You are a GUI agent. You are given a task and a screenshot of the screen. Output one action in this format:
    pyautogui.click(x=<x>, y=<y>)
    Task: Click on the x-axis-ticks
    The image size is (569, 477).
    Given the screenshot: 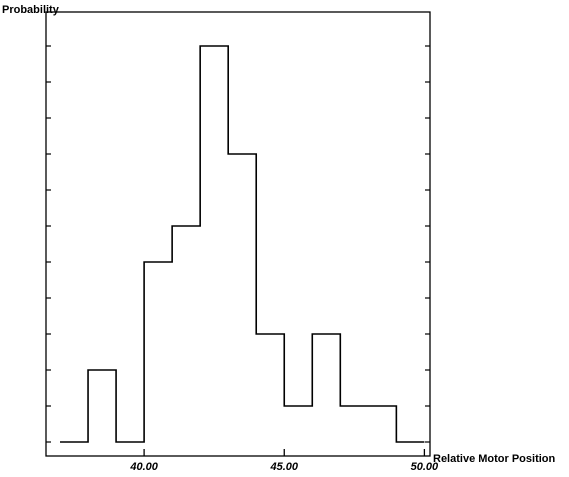 What is the action you would take?
    pyautogui.click(x=284, y=452)
    